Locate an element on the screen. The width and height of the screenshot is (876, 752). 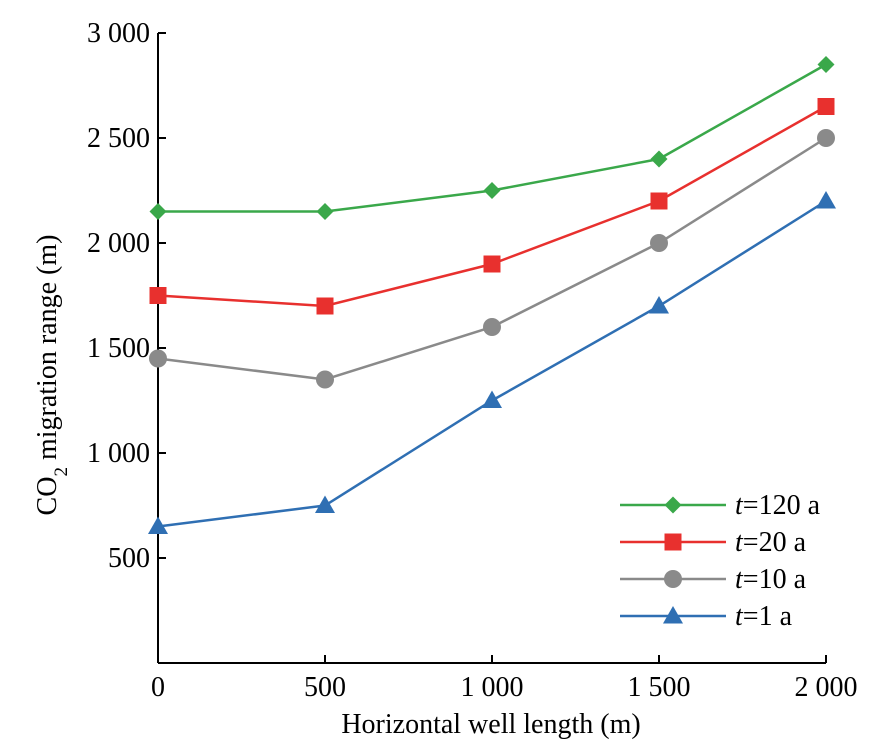
legend-label: t=10 a is located at coordinates (771, 579).